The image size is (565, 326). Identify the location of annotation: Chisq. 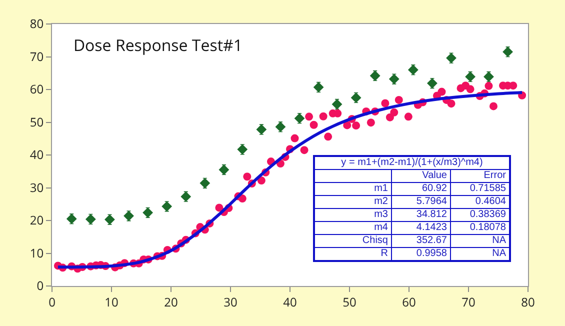
(353, 241).